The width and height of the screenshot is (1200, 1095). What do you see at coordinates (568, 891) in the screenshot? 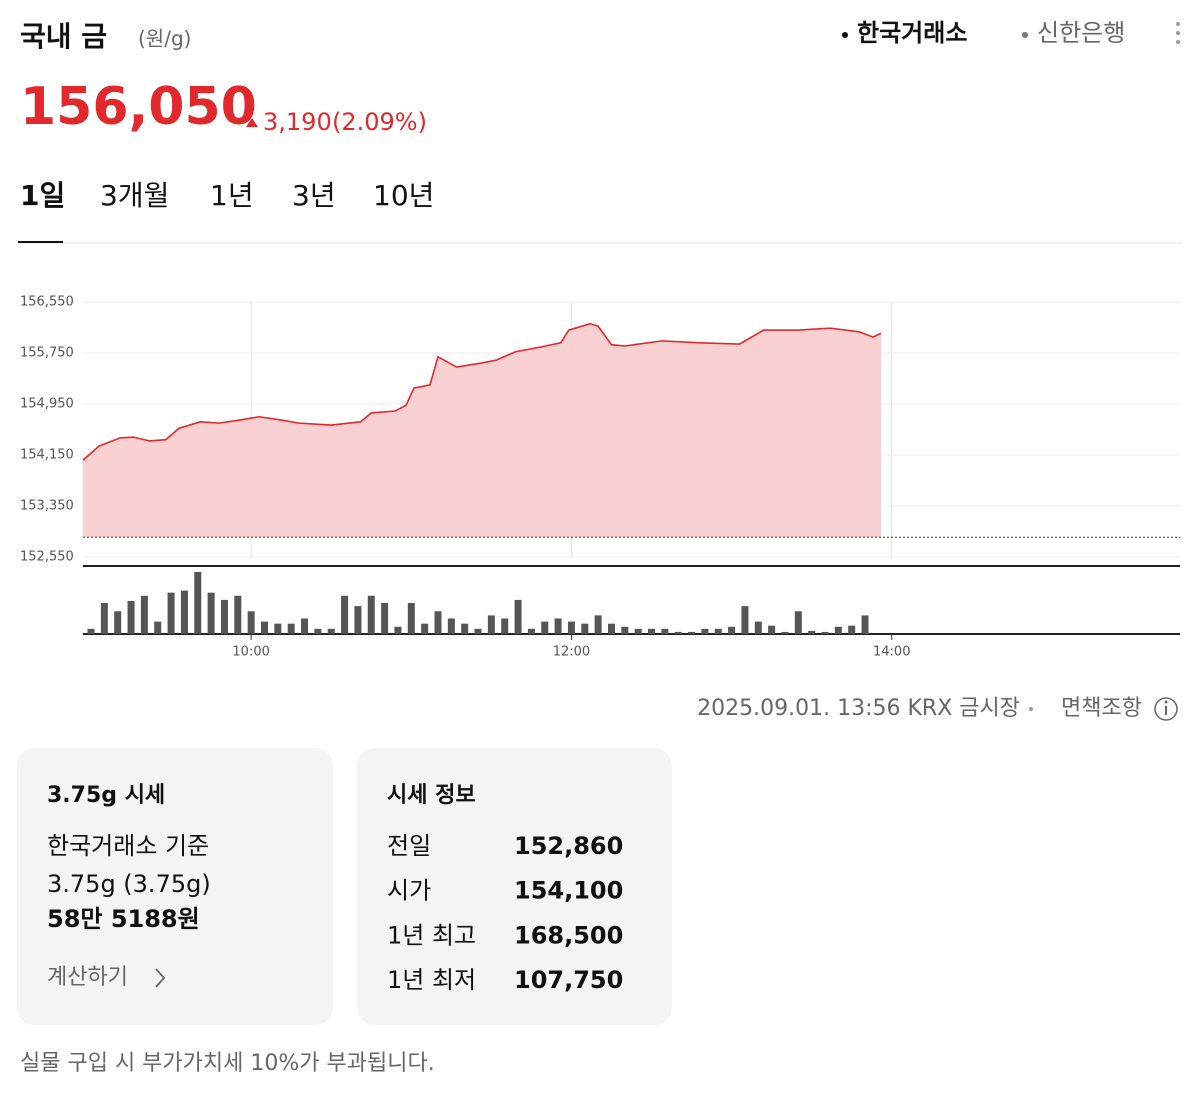
I see `row-value: 154,100` at bounding box center [568, 891].